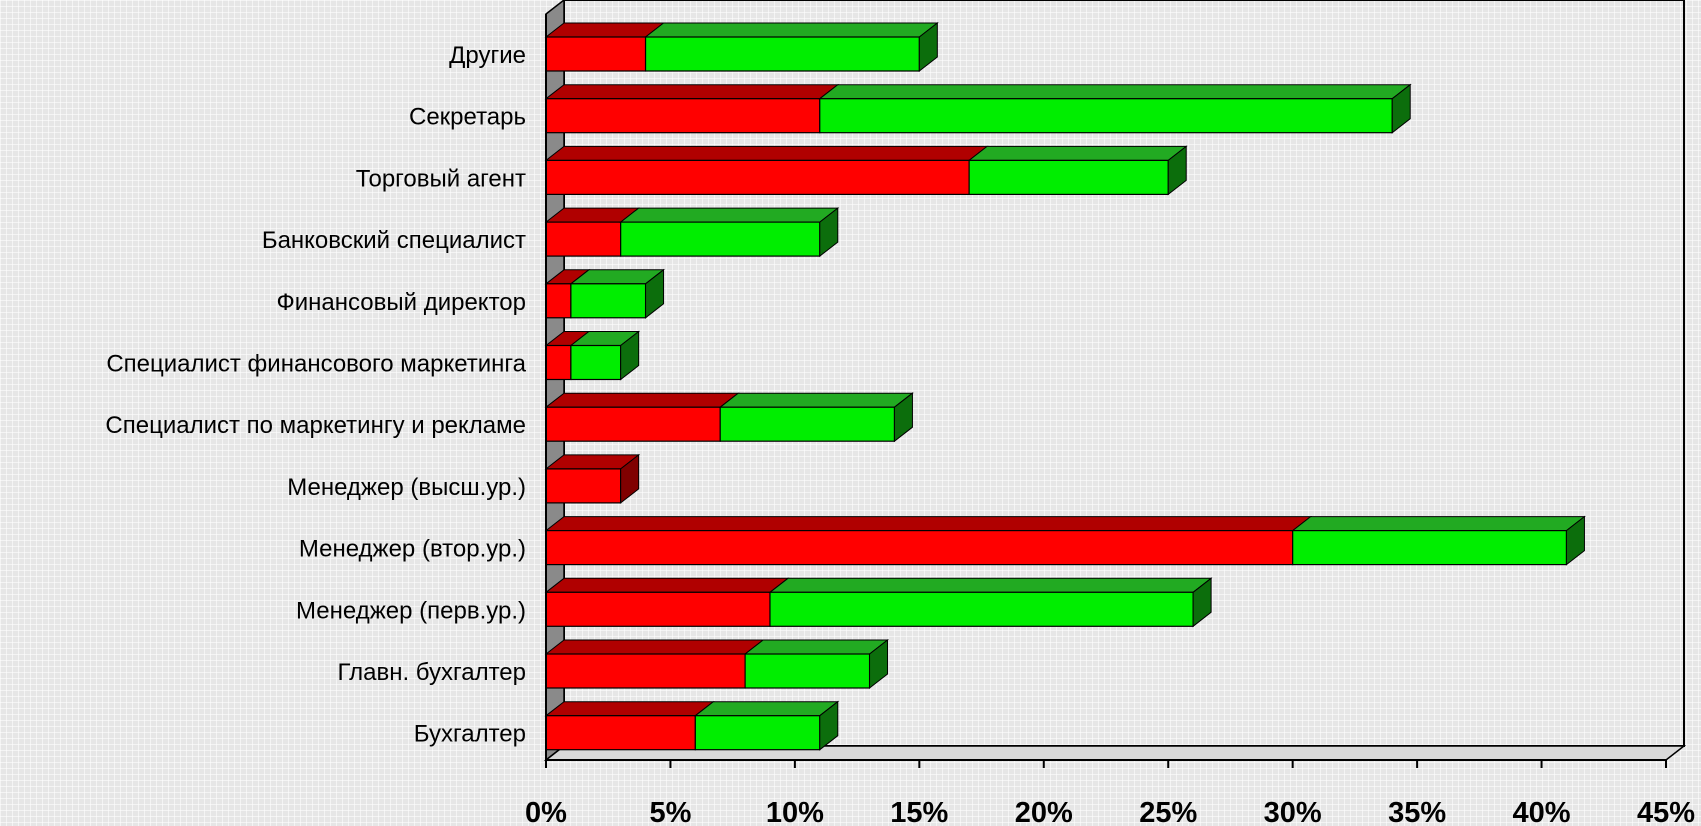  I want to click on x-tick-label: 25%, so click(1168, 811).